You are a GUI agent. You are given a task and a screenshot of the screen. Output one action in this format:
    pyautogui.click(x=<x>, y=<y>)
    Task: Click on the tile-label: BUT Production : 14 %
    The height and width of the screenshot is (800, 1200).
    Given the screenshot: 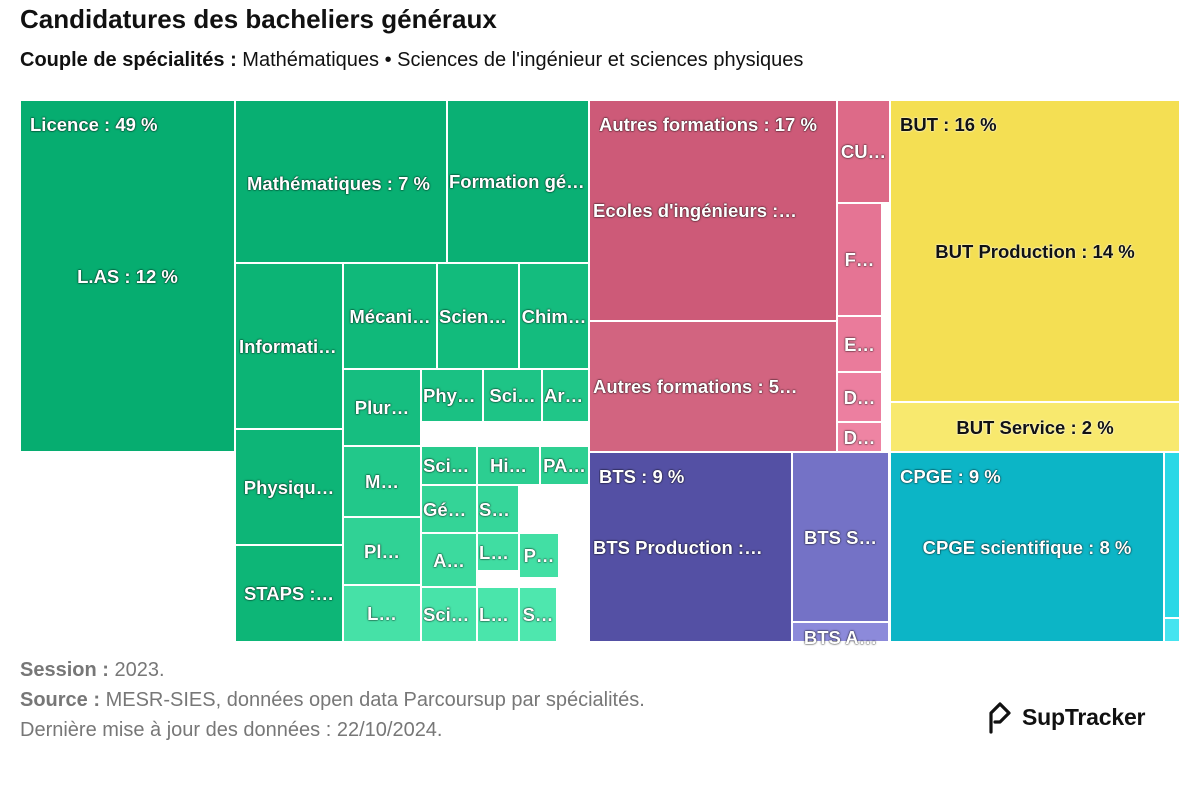 What is the action you would take?
    pyautogui.click(x=1035, y=251)
    